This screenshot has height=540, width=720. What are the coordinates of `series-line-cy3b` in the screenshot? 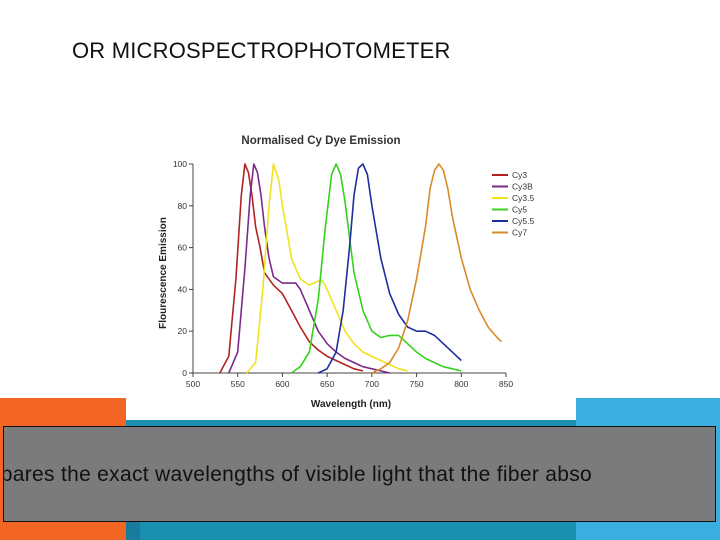 It's located at (309, 268).